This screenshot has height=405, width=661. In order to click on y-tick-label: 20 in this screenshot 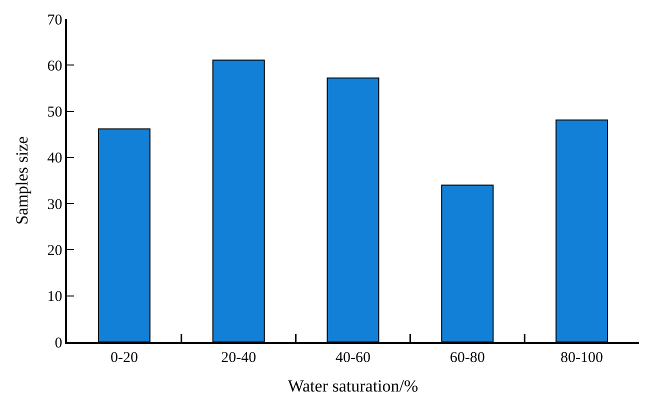, I will do `click(54, 250)`.